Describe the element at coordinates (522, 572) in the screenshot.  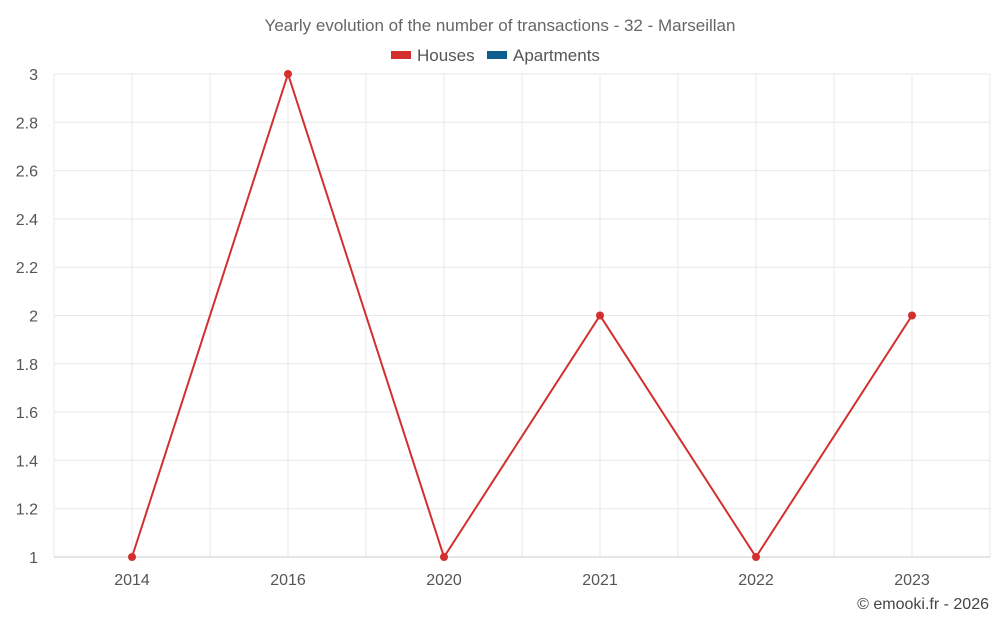
I see `x-axis: 2014 2016 2020 2021 2022 2023` at that location.